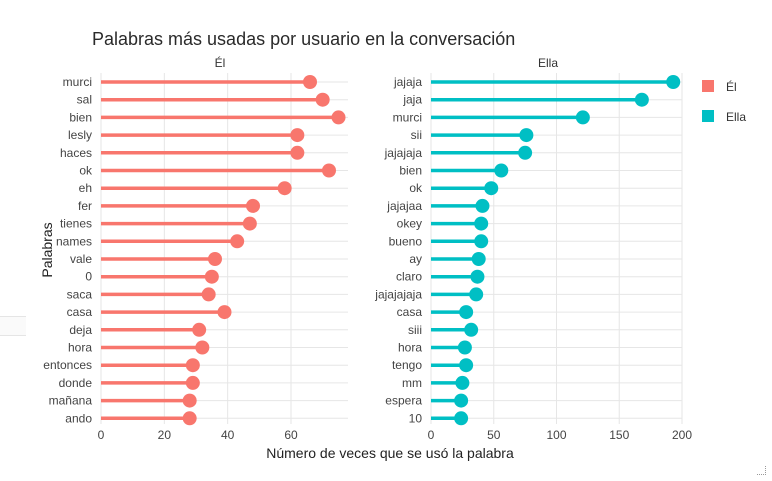  Describe the element at coordinates (416, 418) in the screenshot. I see `category-label: 10` at that location.